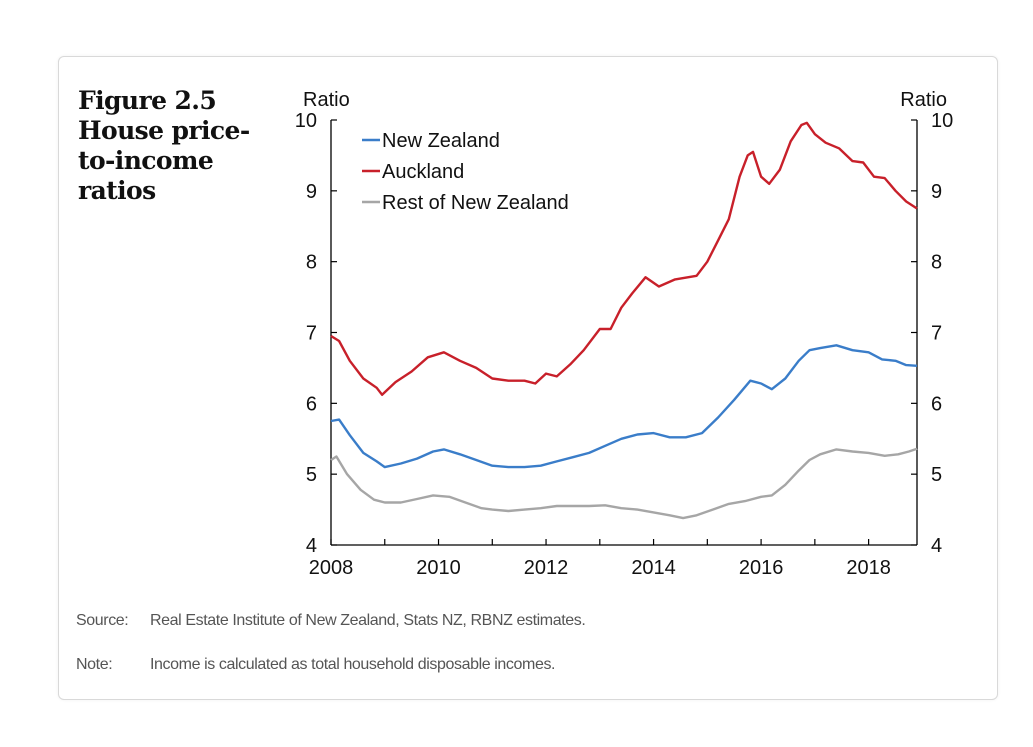  What do you see at coordinates (423, 172) in the screenshot?
I see `legend-label: Auckland` at bounding box center [423, 172].